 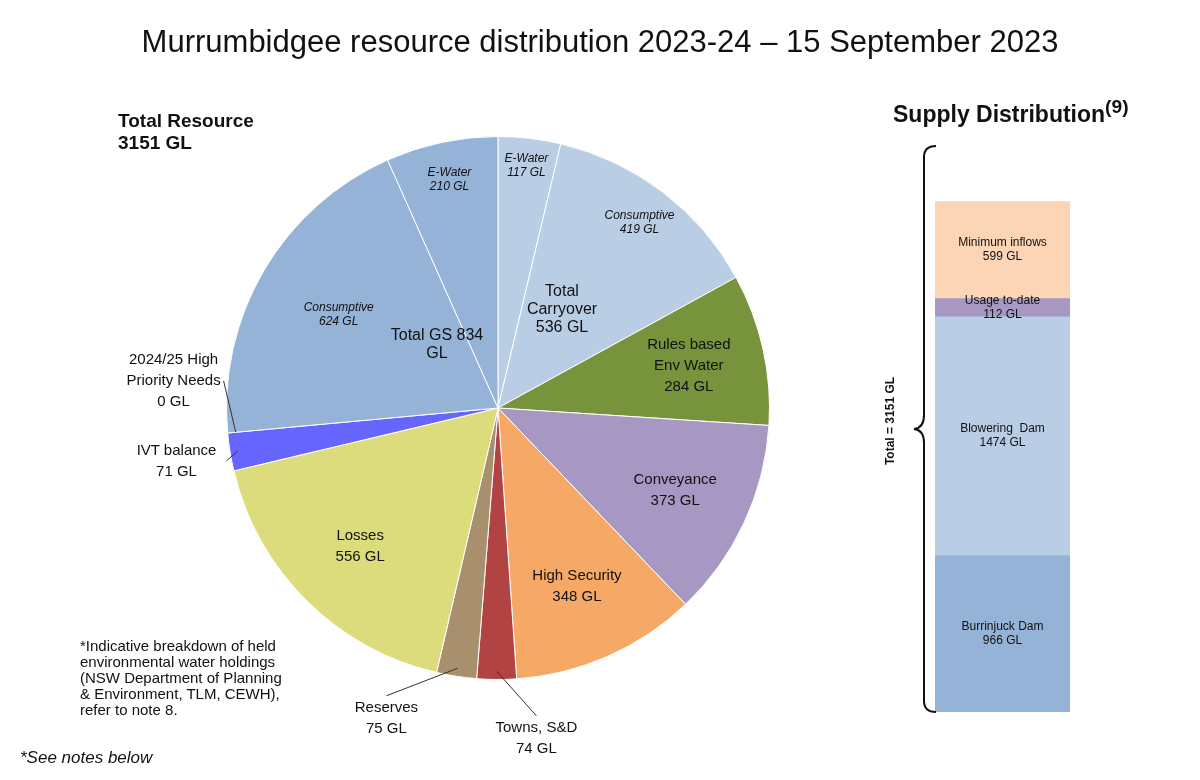 What do you see at coordinates (577, 596) in the screenshot?
I see `data-label: 348 GL` at bounding box center [577, 596].